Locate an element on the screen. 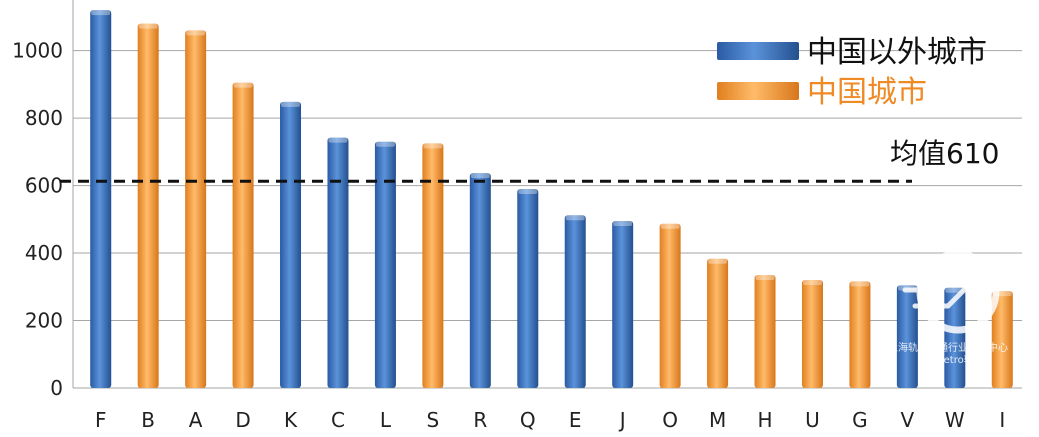 The width and height of the screenshot is (1039, 437). bar-O is located at coordinates (670, 305).